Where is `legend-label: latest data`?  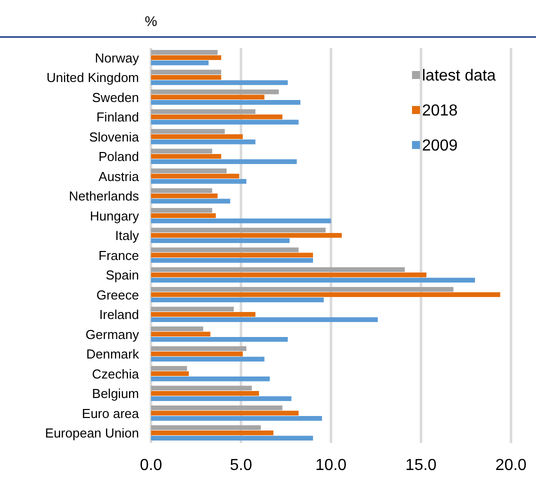 legend-label: latest data is located at coordinates (459, 76).